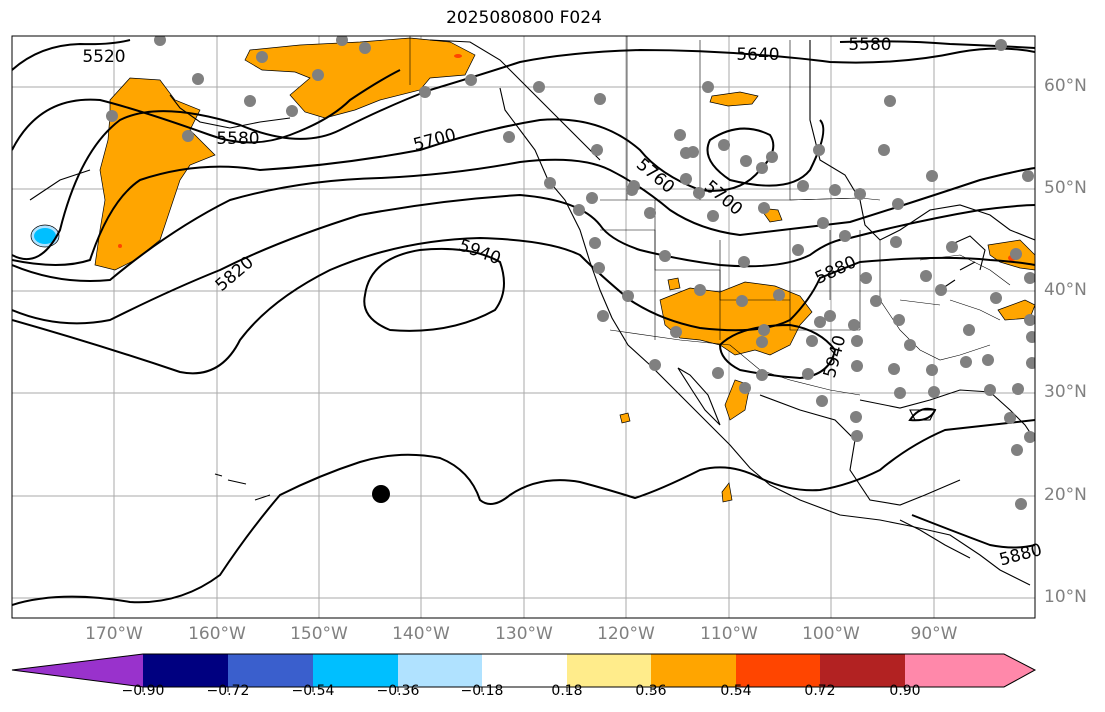  I want to click on contour-label: 5640, so click(757, 55).